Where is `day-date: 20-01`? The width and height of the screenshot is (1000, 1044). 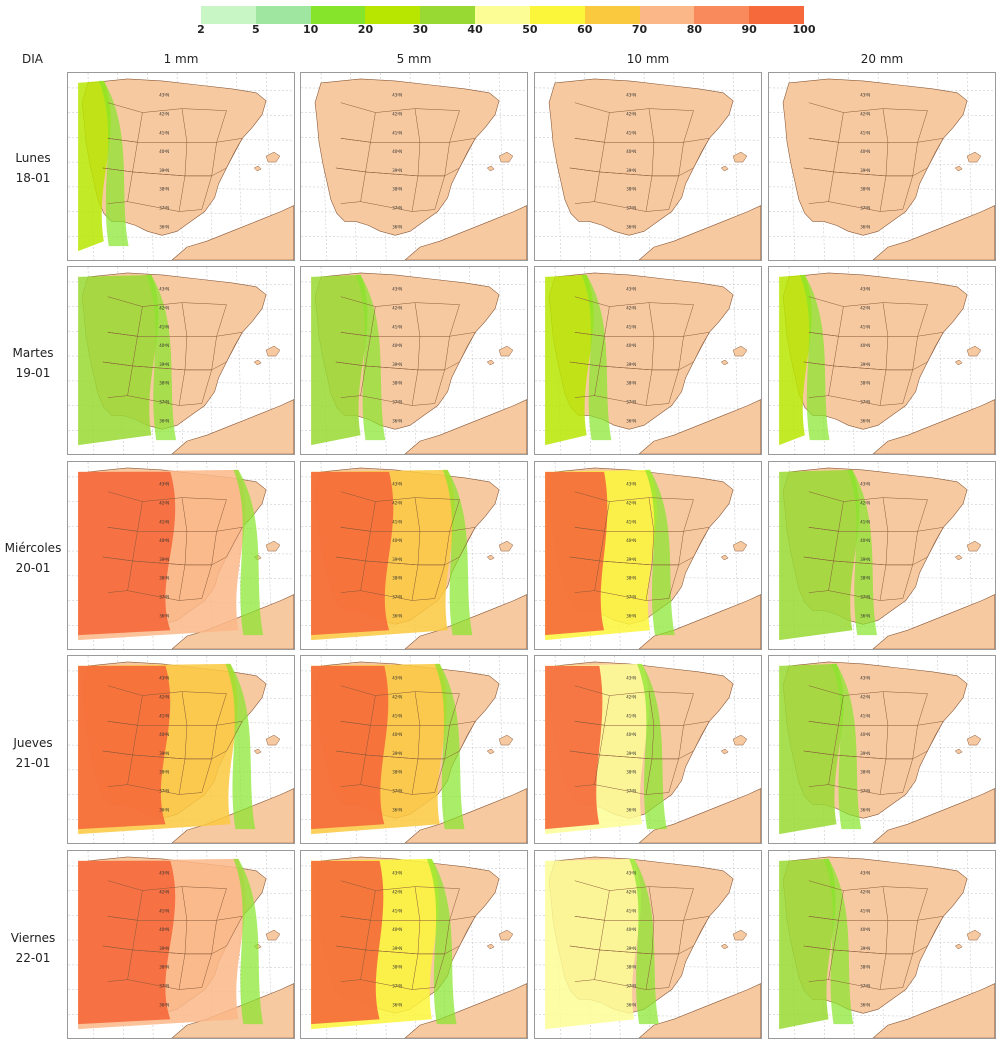
day-date: 20-01 is located at coordinates (33, 568).